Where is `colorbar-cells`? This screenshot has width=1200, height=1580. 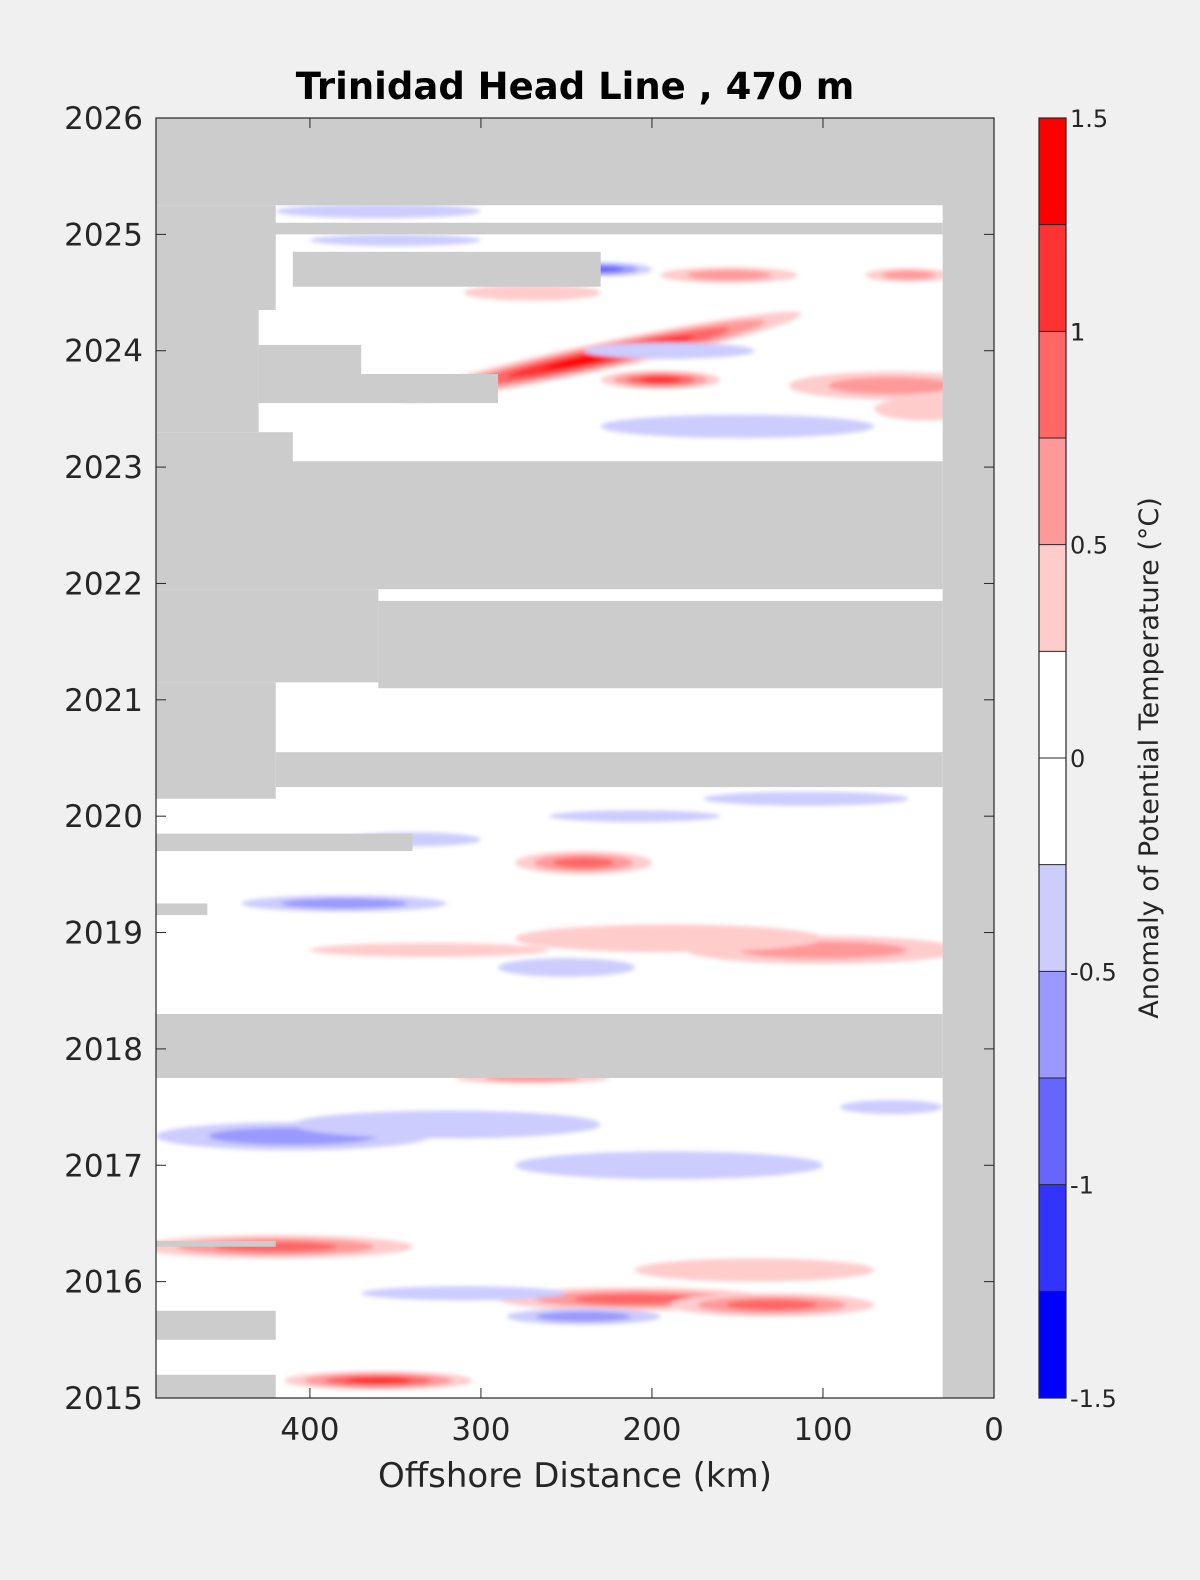
colorbar-cells is located at coordinates (1052, 758).